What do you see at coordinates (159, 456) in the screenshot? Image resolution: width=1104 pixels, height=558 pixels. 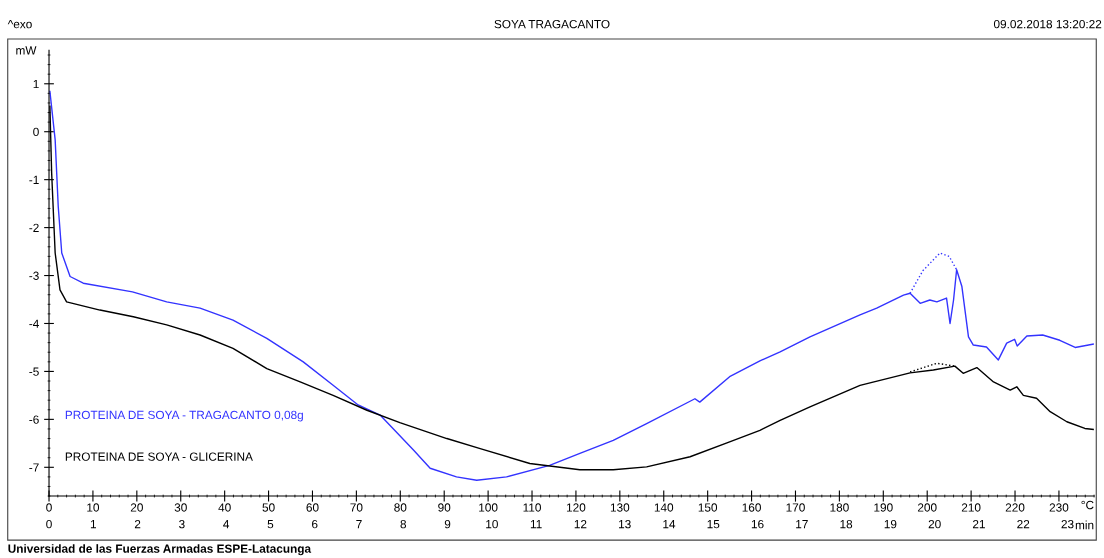 I see `text: PROTEINA DE SOYA - GLICERINA` at bounding box center [159, 456].